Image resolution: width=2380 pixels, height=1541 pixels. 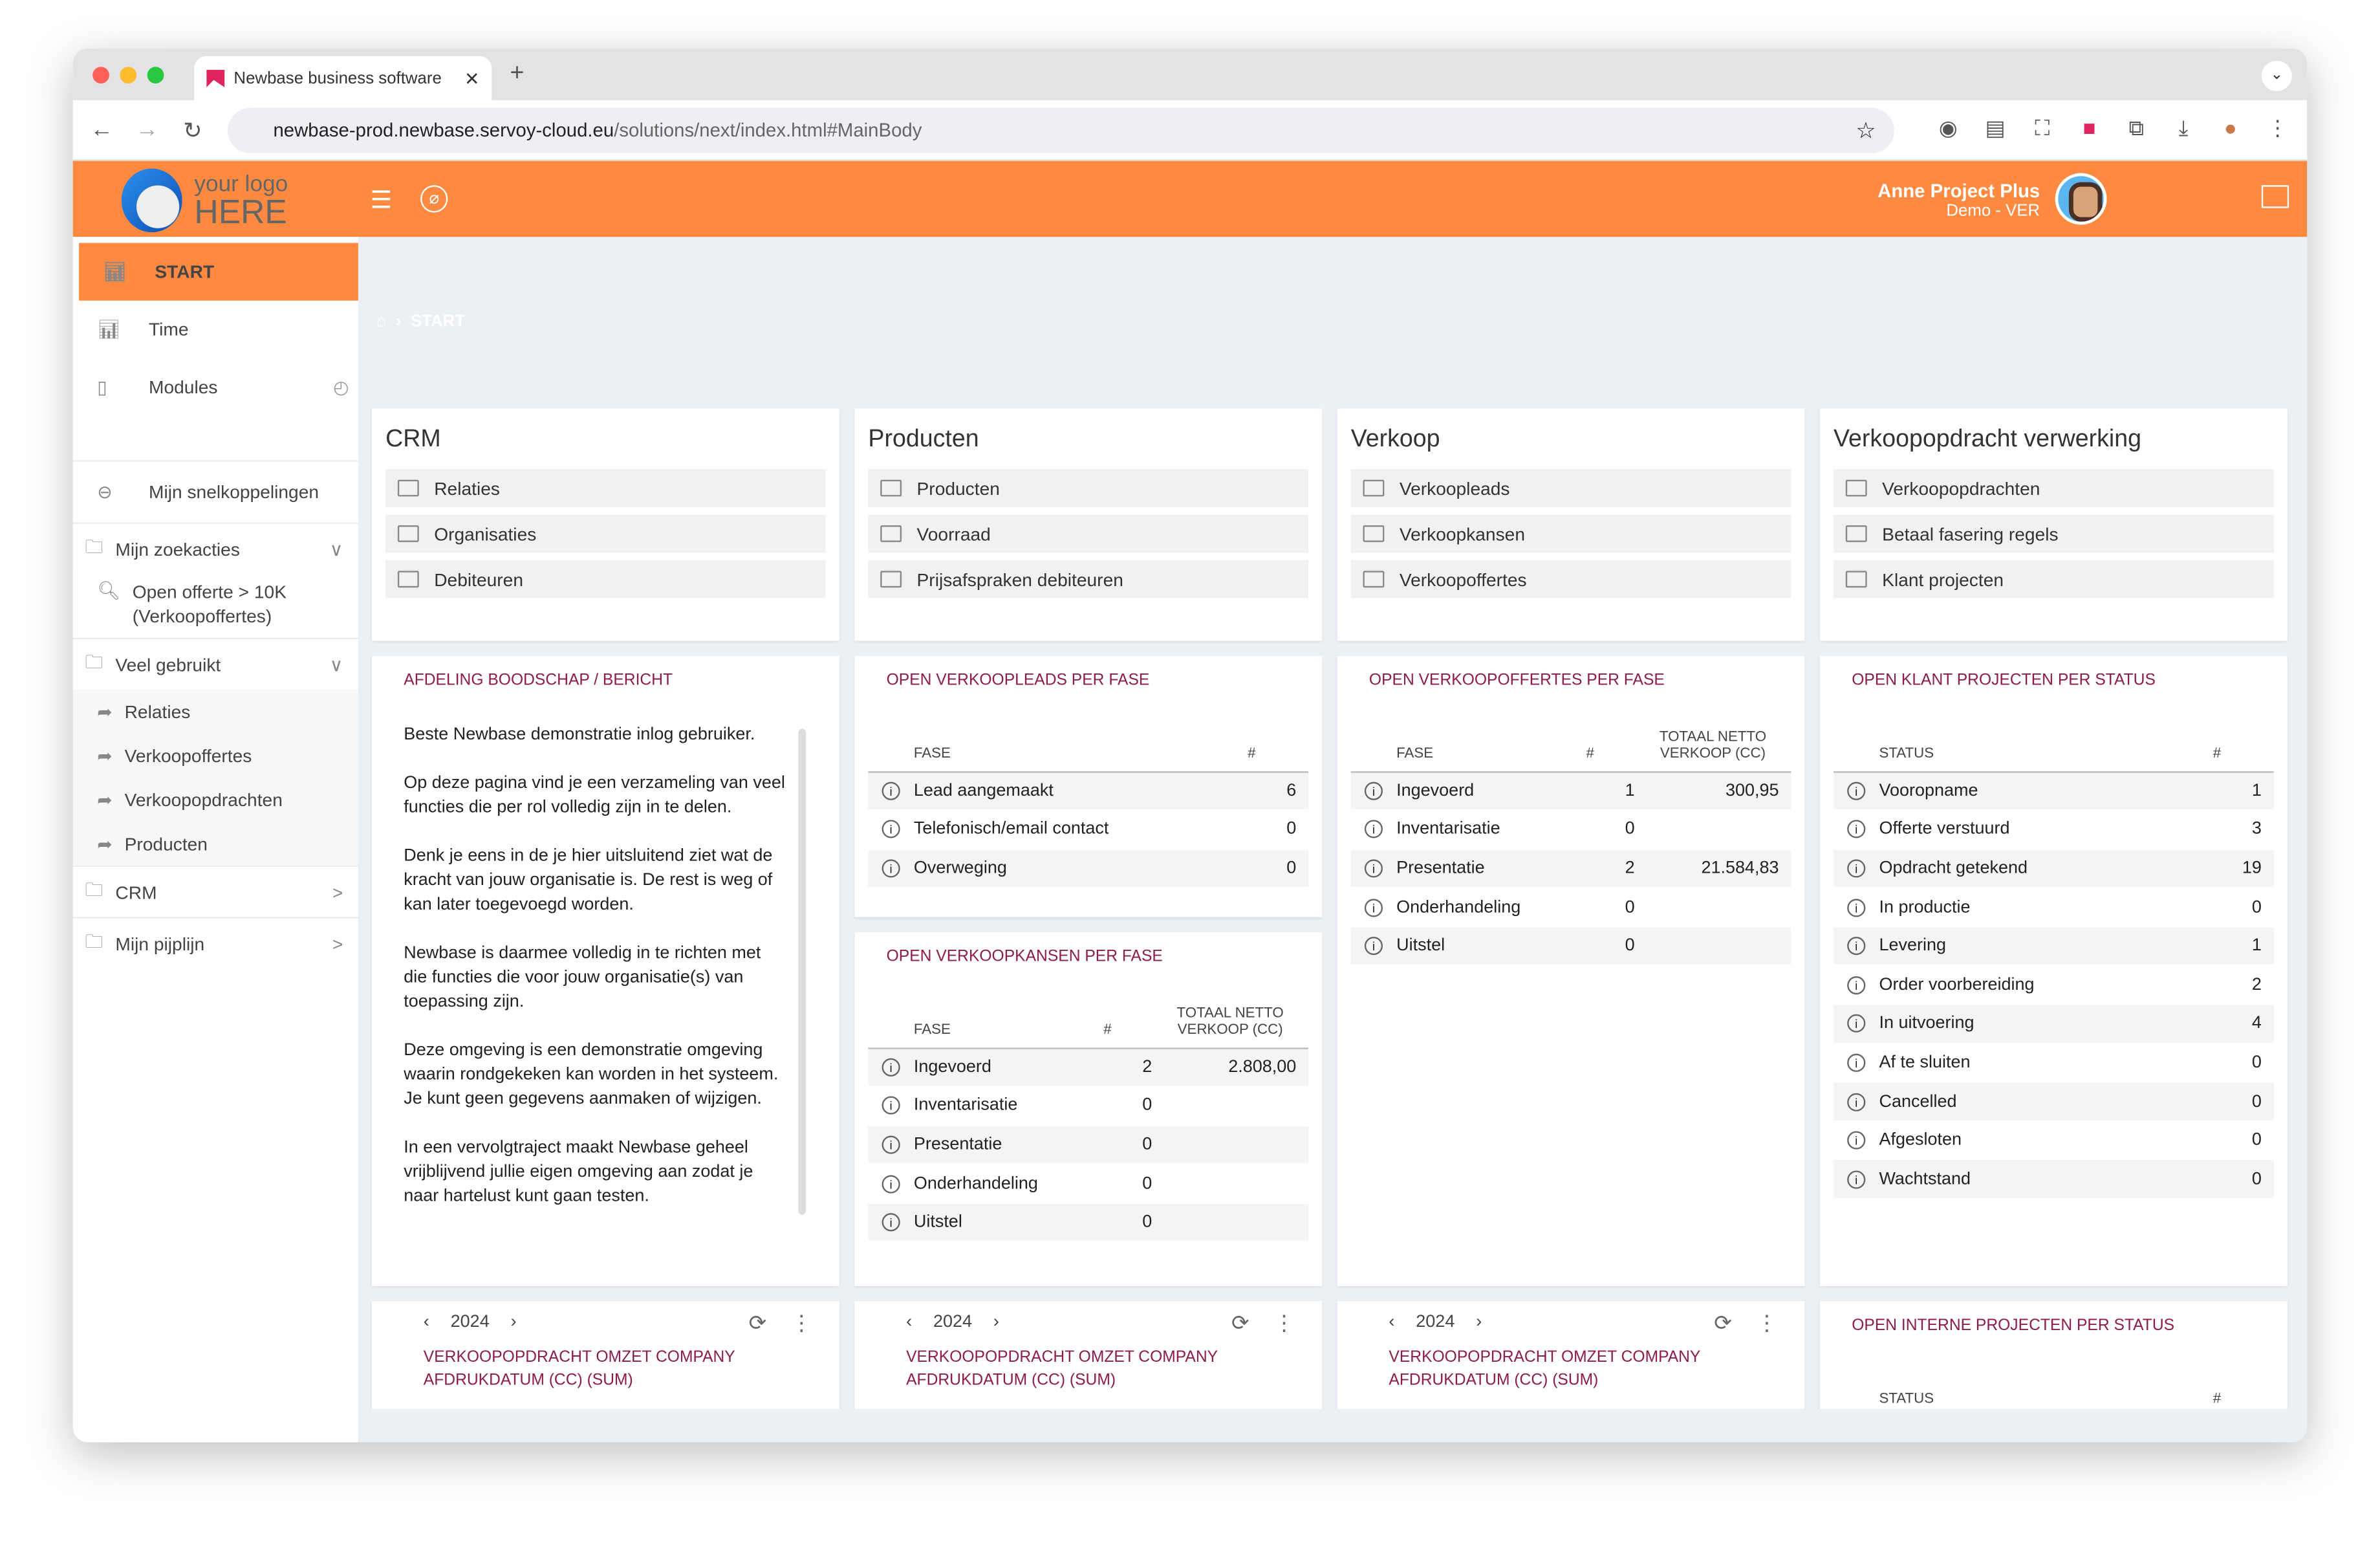 I want to click on sidebar-item-start: 📊︎ START, so click(x=218, y=272).